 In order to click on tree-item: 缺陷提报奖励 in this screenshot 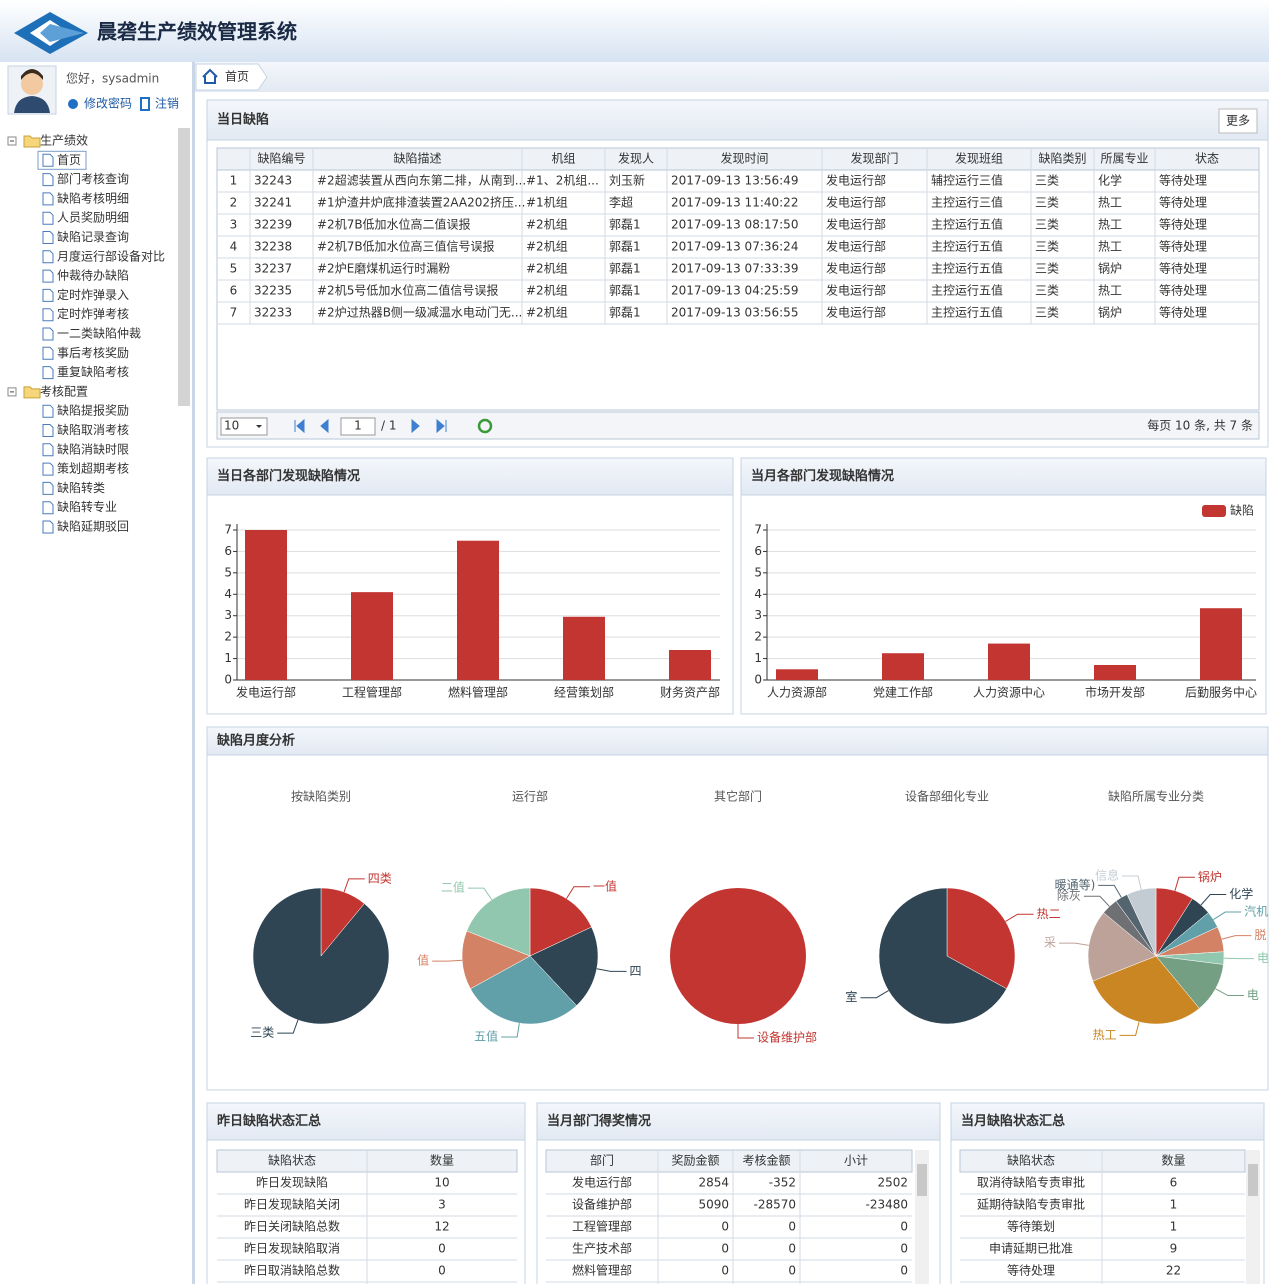, I will do `click(93, 410)`.